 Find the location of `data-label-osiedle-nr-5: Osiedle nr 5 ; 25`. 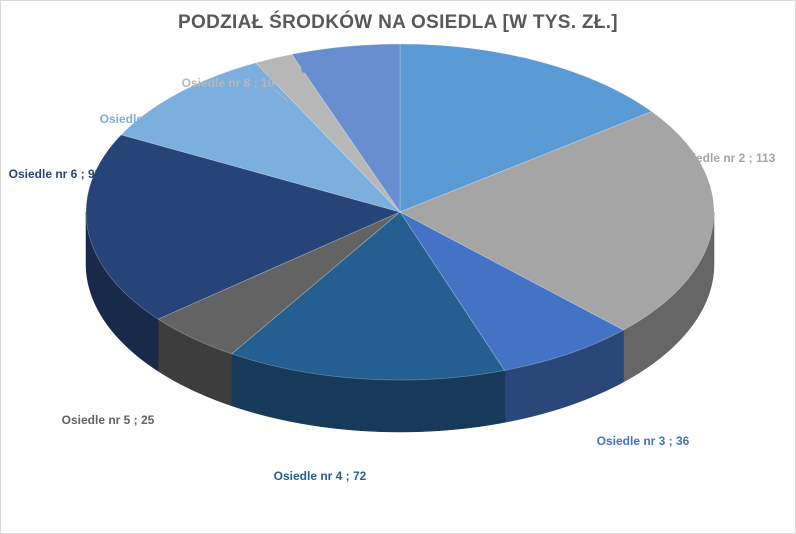

data-label-osiedle-nr-5: Osiedle nr 5 ; 25 is located at coordinates (108, 420).